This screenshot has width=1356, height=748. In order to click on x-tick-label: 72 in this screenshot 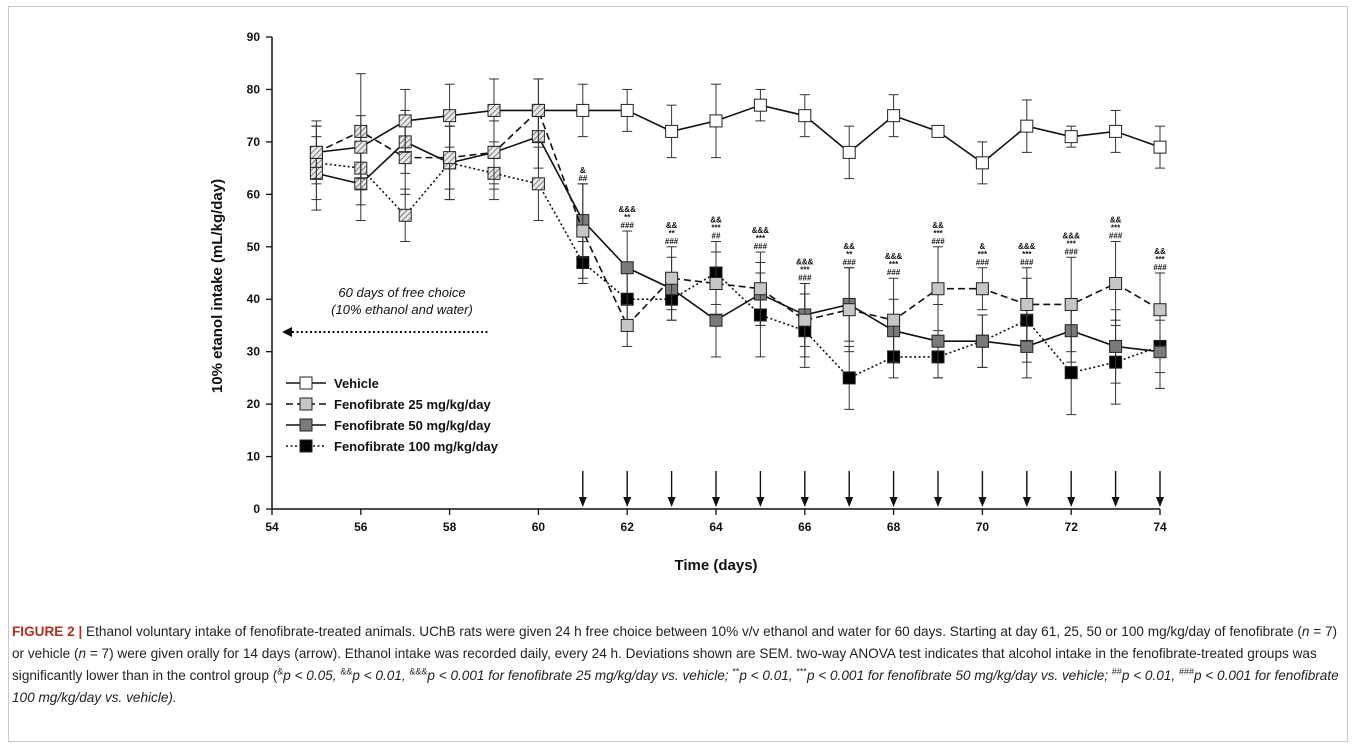, I will do `click(1072, 527)`.